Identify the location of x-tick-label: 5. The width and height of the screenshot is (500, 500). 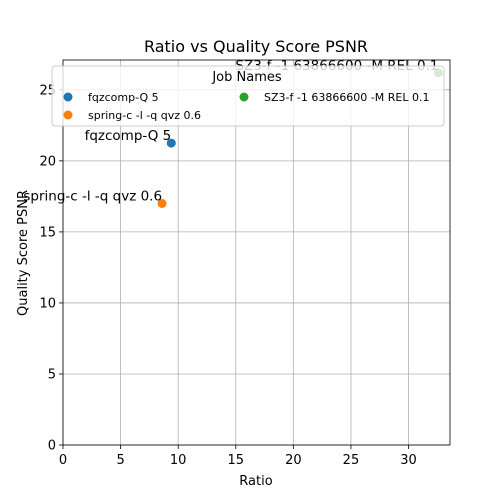
(120, 460).